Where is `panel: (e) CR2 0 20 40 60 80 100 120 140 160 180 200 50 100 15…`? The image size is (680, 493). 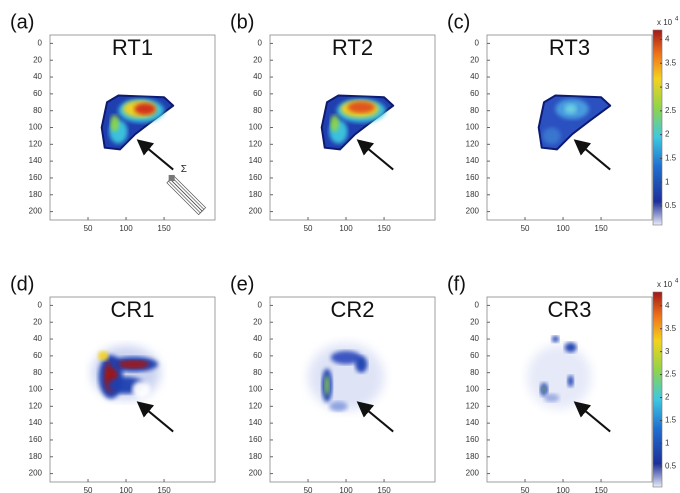 panel: (e) CR2 0 20 40 60 80 100 120 140 160 180 200 50 100 15… is located at coordinates (333, 383).